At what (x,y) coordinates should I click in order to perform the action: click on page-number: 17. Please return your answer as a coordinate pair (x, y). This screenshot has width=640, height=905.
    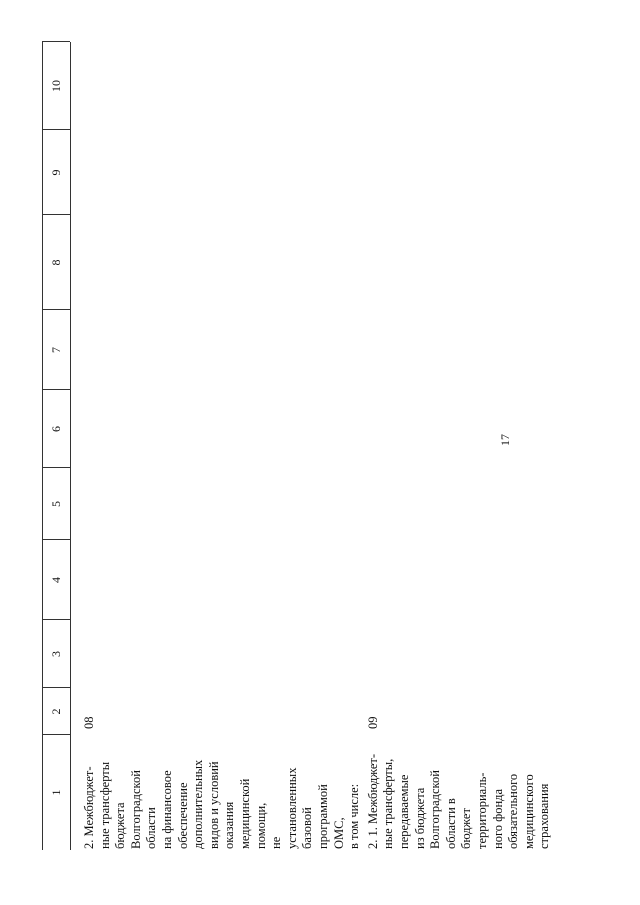
    Looking at the image, I should click on (505, 440).